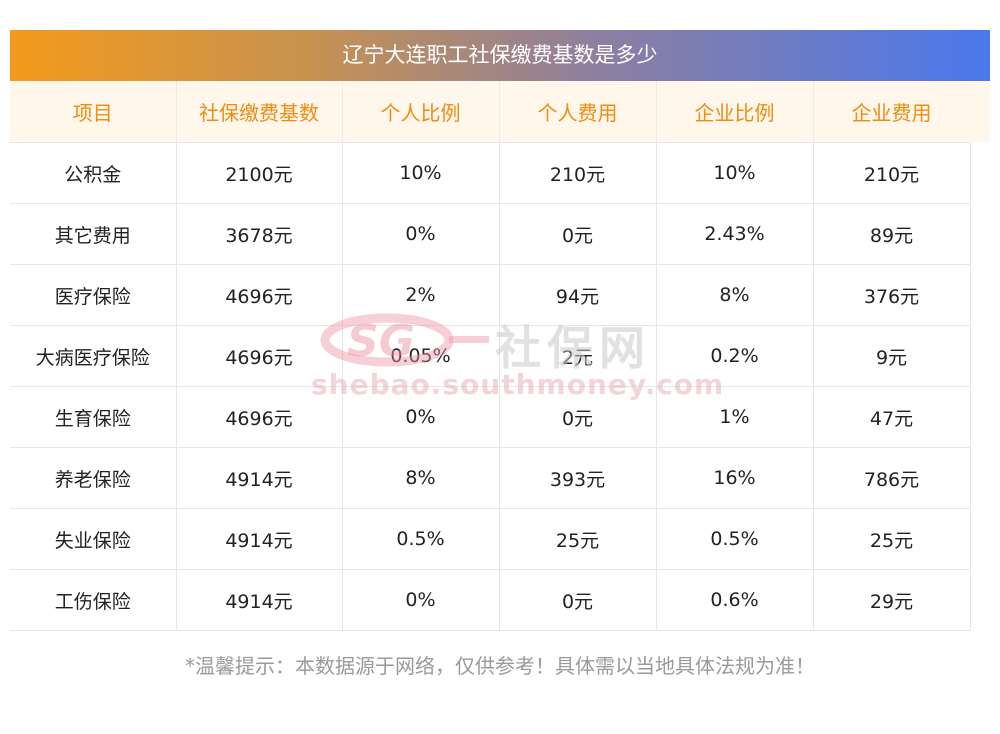  I want to click on table-cell: 大病医疗保险, so click(93, 356).